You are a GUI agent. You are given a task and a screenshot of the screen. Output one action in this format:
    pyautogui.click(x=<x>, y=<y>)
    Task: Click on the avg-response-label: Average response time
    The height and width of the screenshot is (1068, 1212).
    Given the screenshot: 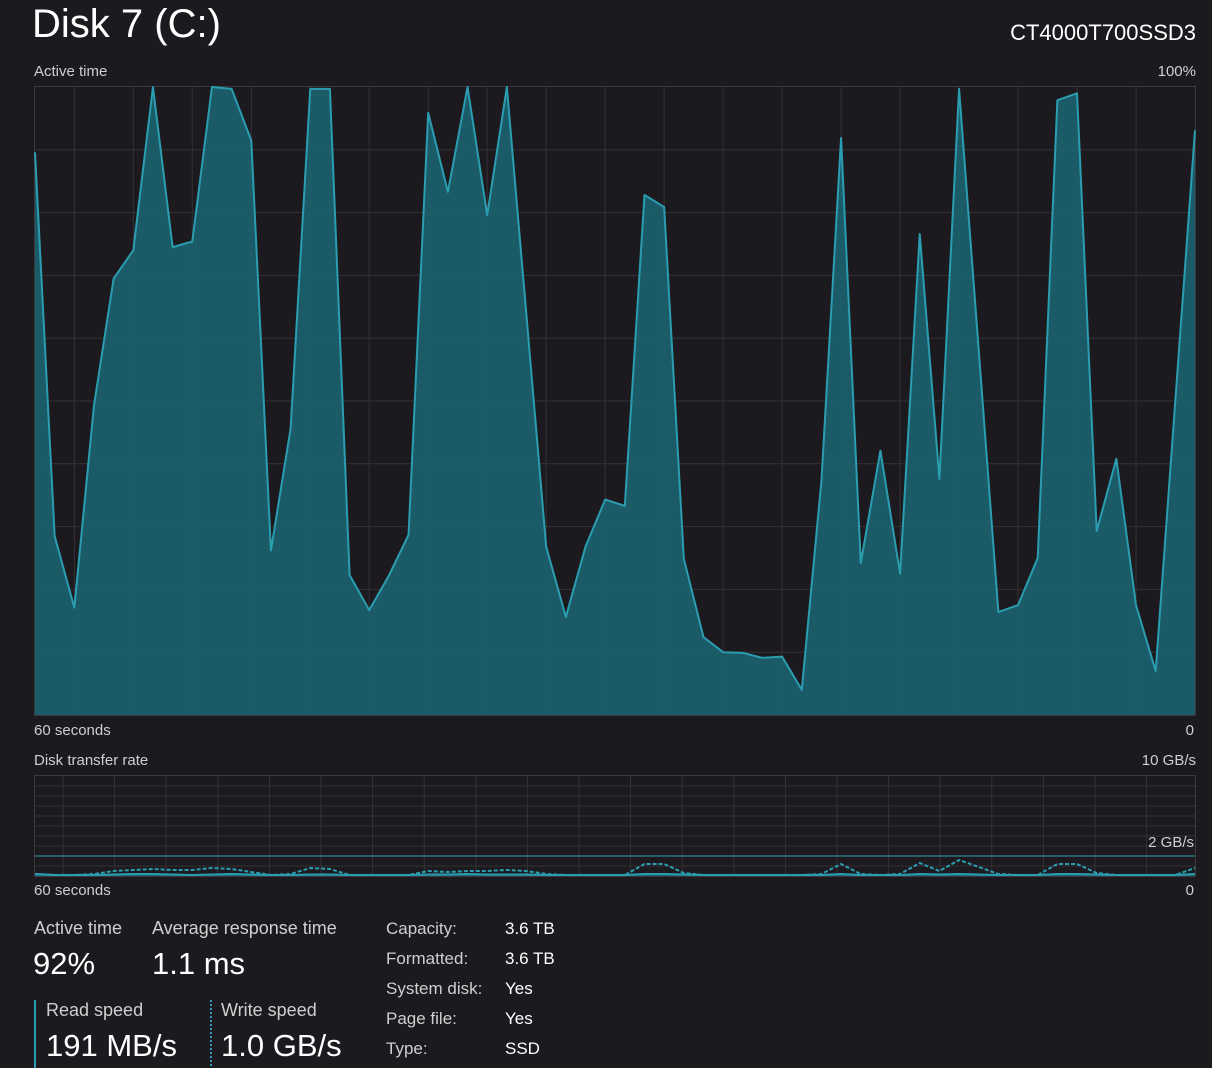 What is the action you would take?
    pyautogui.click(x=244, y=928)
    